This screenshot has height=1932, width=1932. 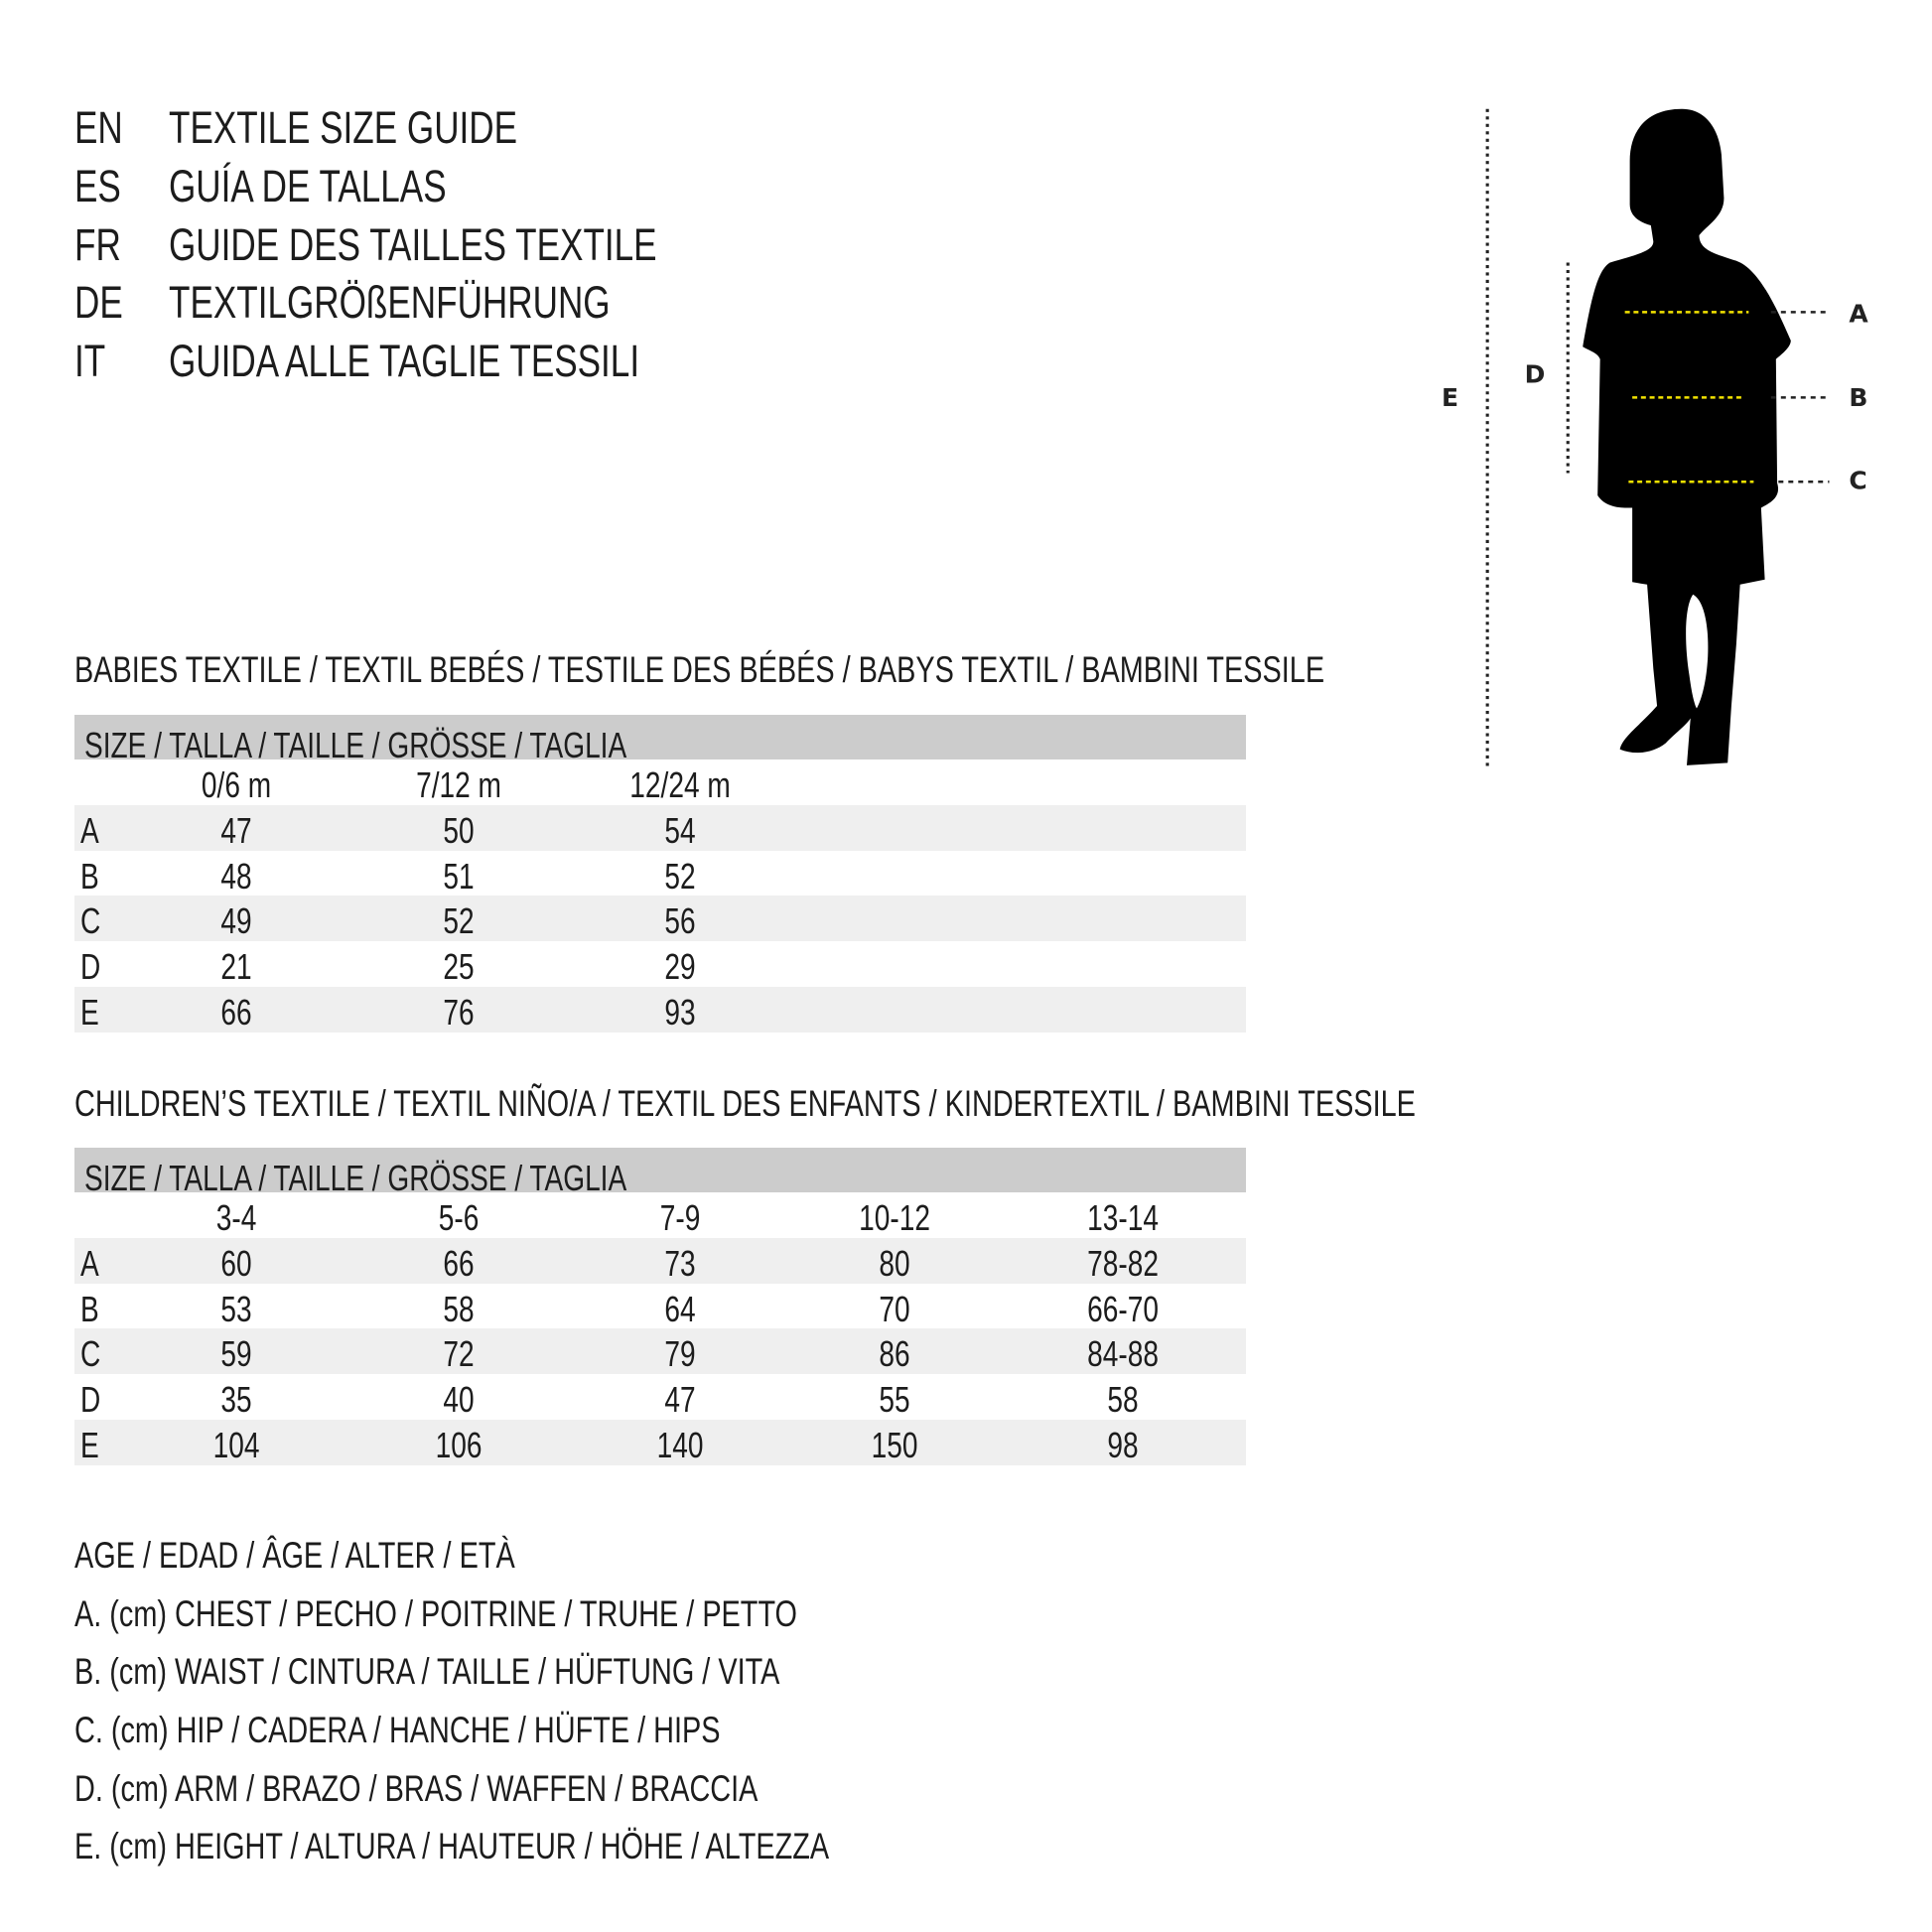 I want to click on table-cell: 49, so click(x=236, y=921).